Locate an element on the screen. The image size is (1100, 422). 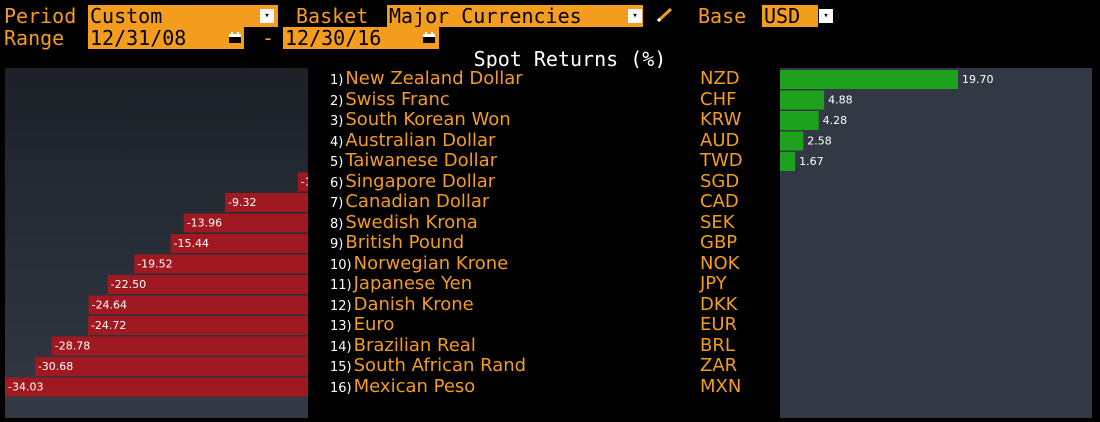
currency-name: 2) Swiss Franc is located at coordinates (390, 99).